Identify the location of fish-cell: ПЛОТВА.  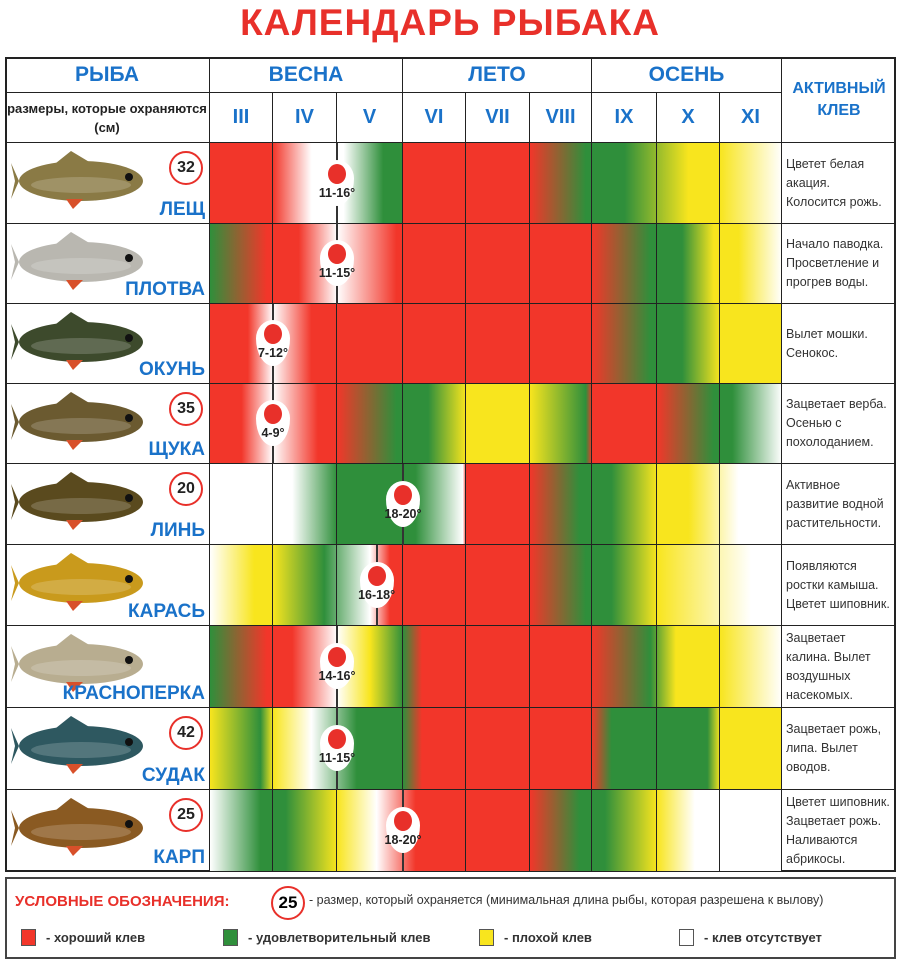
(107, 264).